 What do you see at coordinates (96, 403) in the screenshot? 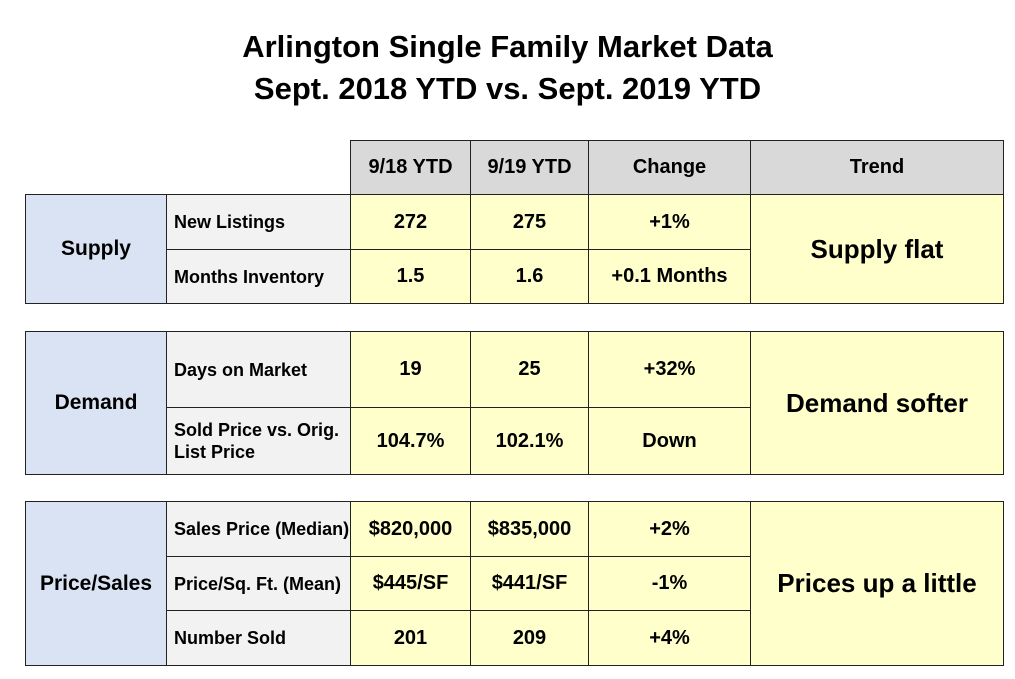
I see `category-demand: Demand` at bounding box center [96, 403].